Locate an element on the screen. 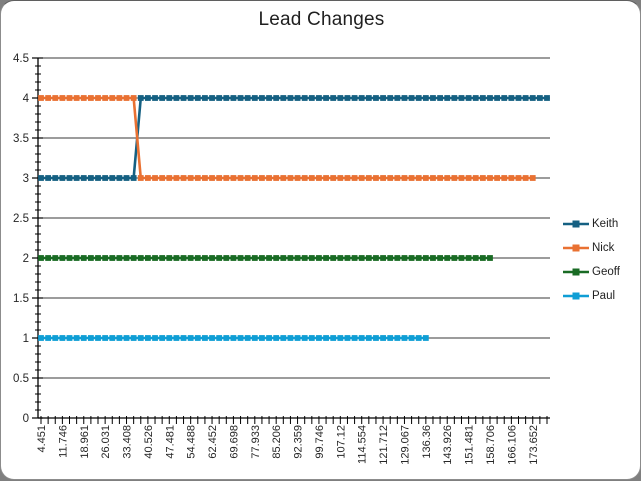 This screenshot has height=481, width=641. svg-text: 114.554 is located at coordinates (363, 444).